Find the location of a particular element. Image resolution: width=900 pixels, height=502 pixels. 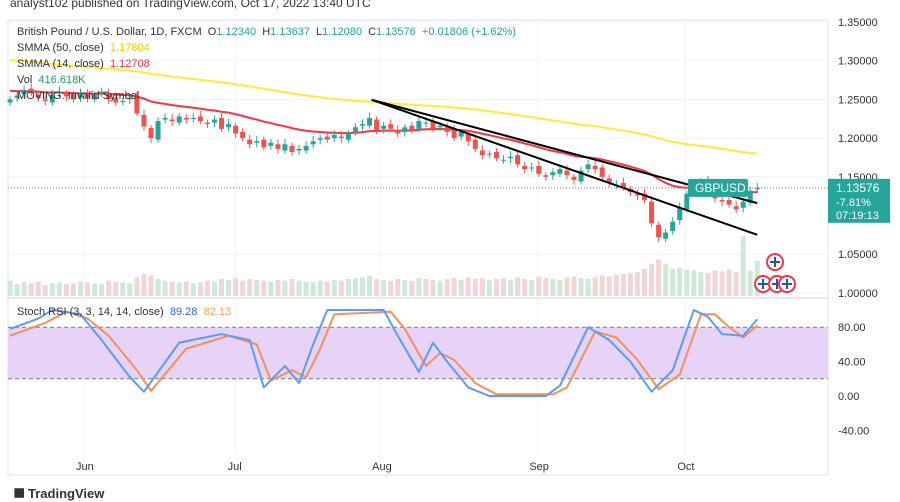

low-value: 1.12080 is located at coordinates (342, 32).